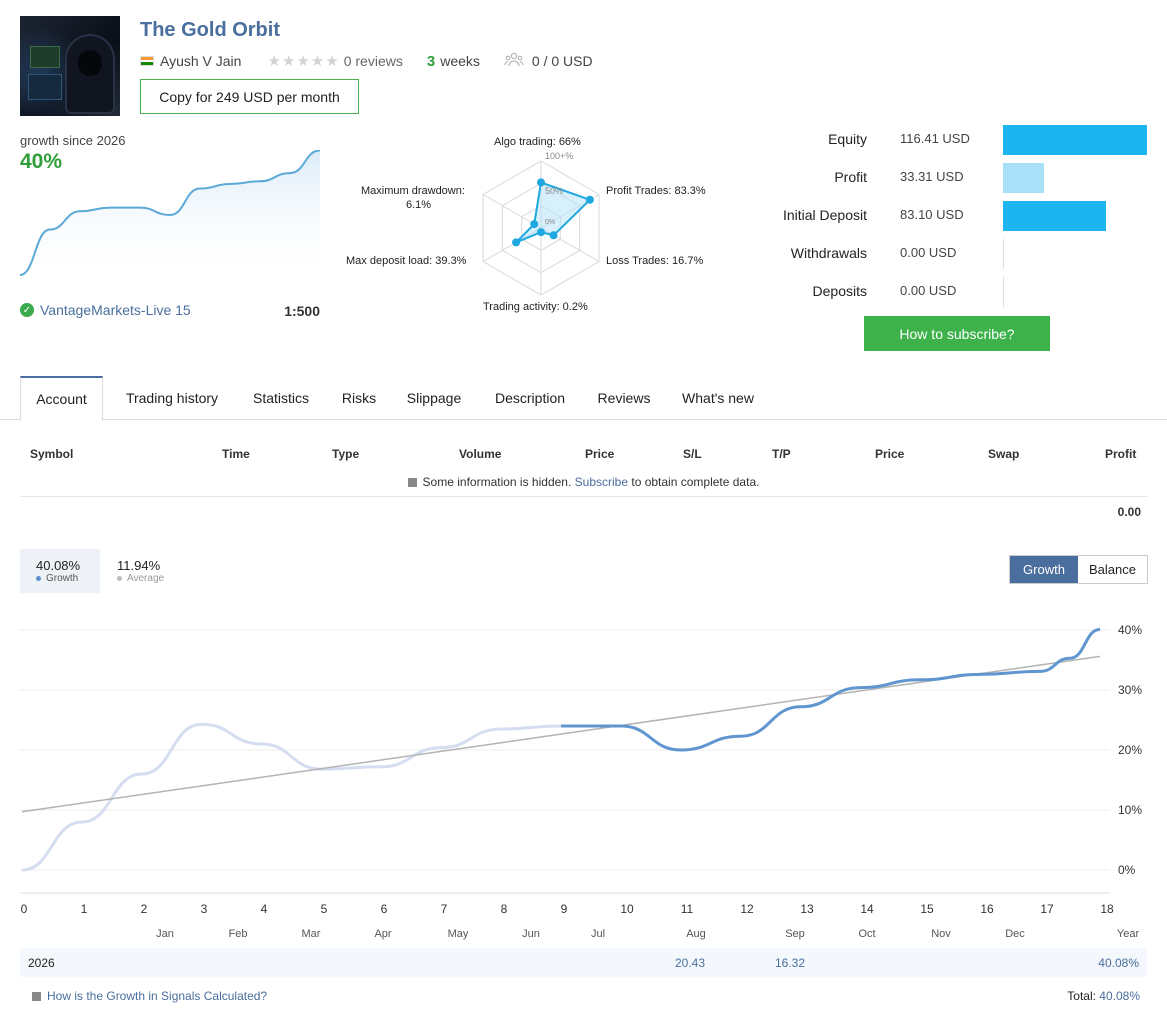 Image resolution: width=1167 pixels, height=1027 pixels. I want to click on year-total-value: 40.08%, so click(1118, 963).